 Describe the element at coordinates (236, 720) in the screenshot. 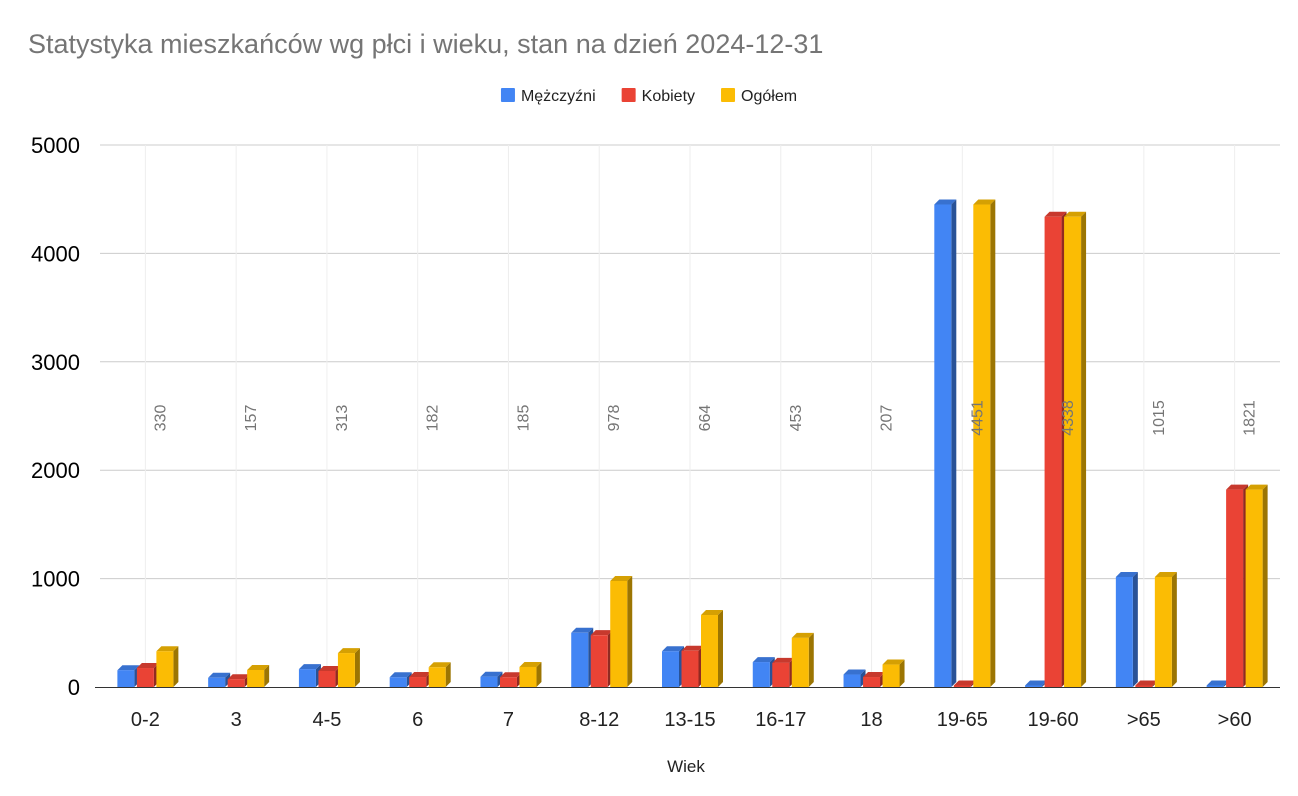

I see `x-tick-label: 3` at that location.